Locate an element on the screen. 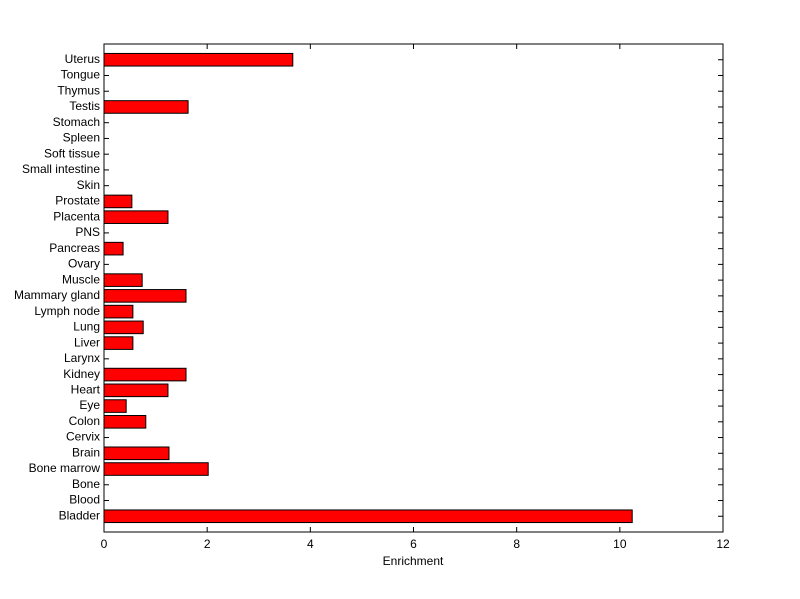  y-tick-label: Thymus is located at coordinates (78, 90).